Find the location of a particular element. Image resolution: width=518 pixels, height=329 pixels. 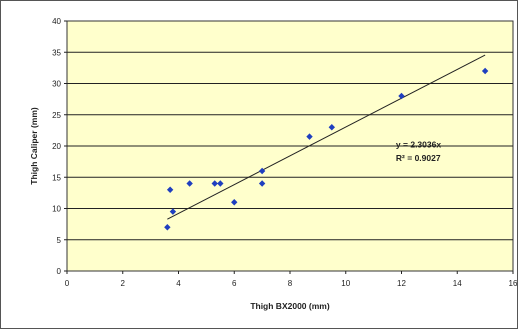

y-tick-label-40: 40 is located at coordinates (56, 21).